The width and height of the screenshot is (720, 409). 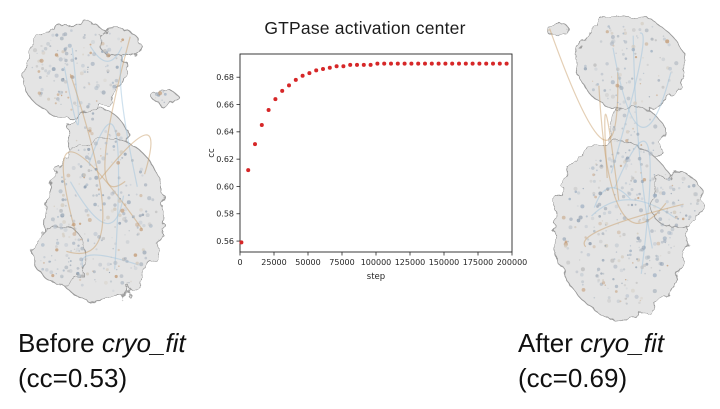 What do you see at coordinates (478, 262) in the screenshot?
I see `svg-text: 175000` at bounding box center [478, 262].